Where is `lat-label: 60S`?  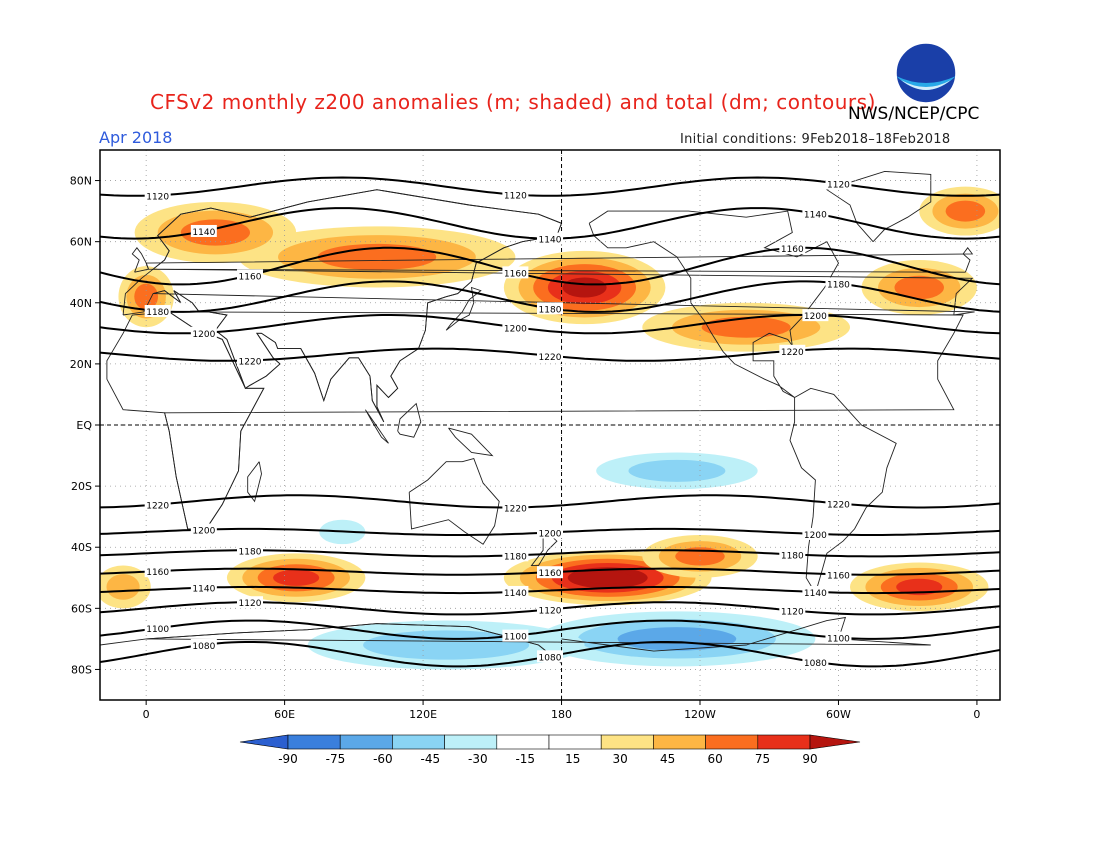 lat-label: 60S is located at coordinates (81, 608).